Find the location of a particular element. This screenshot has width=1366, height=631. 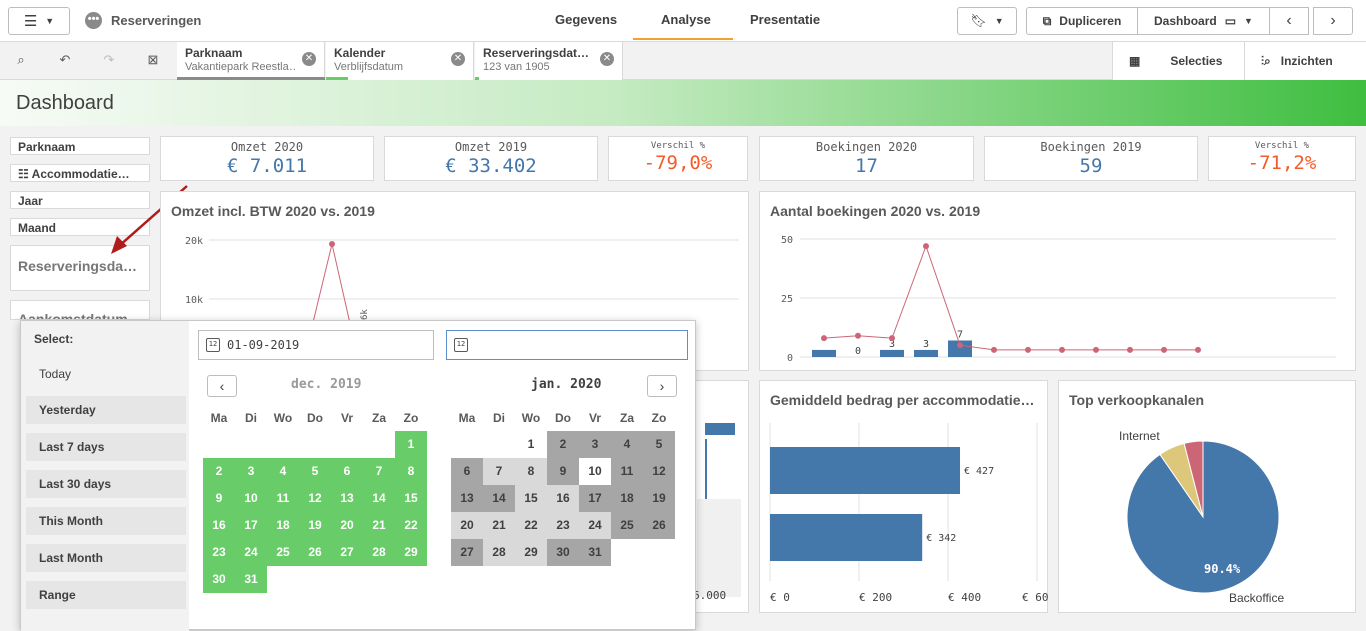

selection-chip-kalender: Kalender Verblijfsdatum ✕ is located at coordinates (400, 61).